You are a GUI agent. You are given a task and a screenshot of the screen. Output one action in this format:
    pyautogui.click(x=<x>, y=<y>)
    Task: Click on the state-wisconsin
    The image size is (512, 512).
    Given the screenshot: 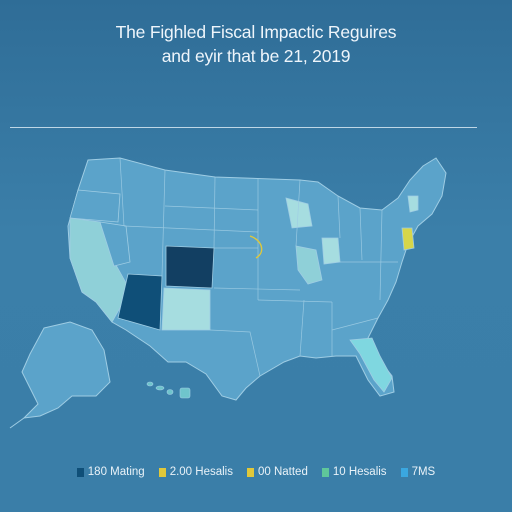 What is the action you would take?
    pyautogui.click(x=299, y=213)
    